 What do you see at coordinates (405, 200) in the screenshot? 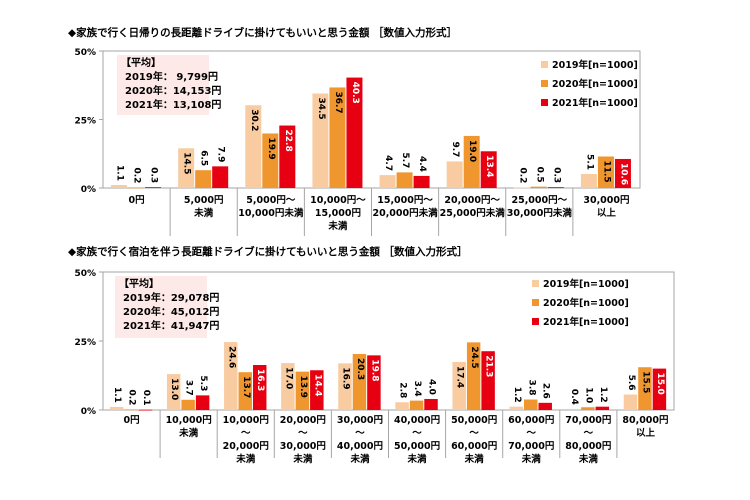
I see `panel1-category-label: 15,000円～` at bounding box center [405, 200].